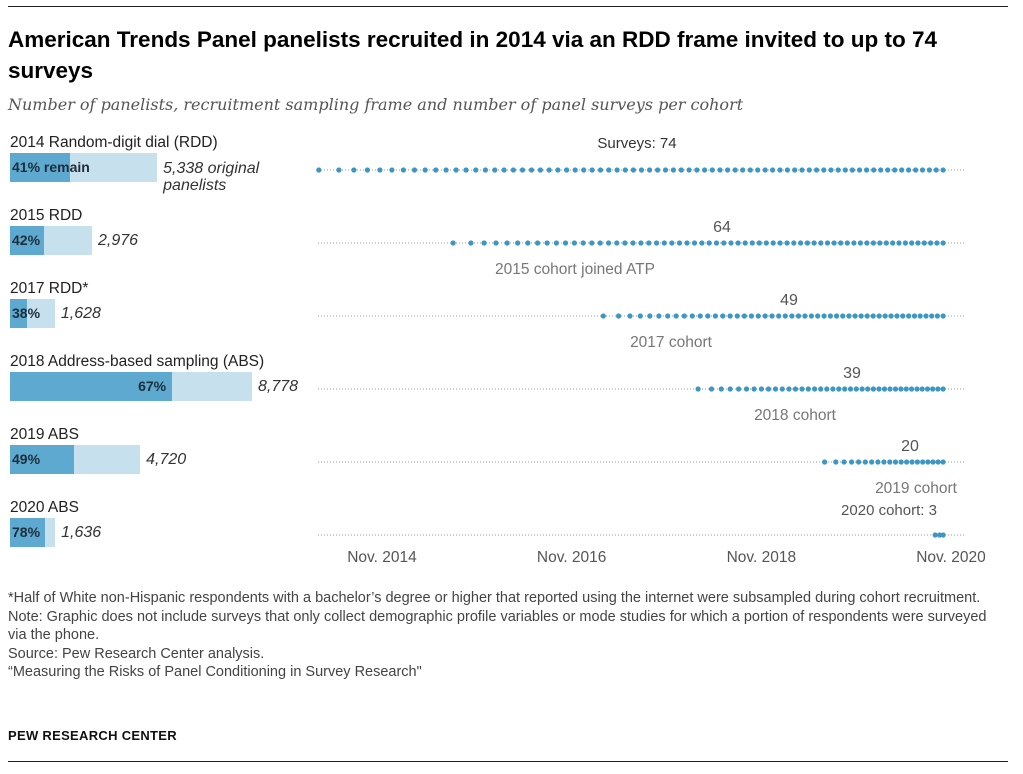 This screenshot has width=1023, height=774. What do you see at coordinates (137, 361) in the screenshot?
I see `cohort-label: 2018 Address-based sampling (ABS)` at bounding box center [137, 361].